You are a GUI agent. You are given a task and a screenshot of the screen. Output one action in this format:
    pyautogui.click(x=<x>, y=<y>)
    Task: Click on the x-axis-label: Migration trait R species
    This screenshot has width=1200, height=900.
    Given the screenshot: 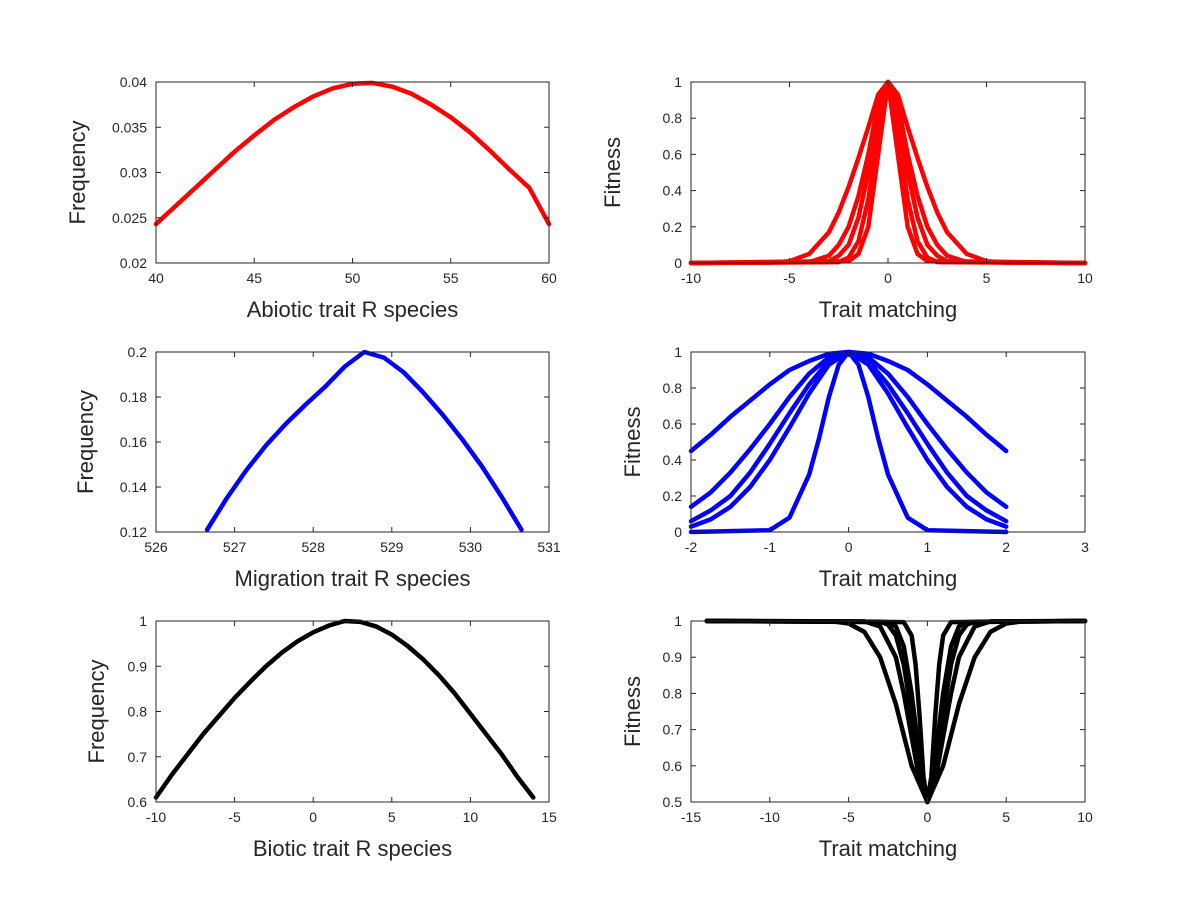 What is the action you would take?
    pyautogui.click(x=353, y=578)
    